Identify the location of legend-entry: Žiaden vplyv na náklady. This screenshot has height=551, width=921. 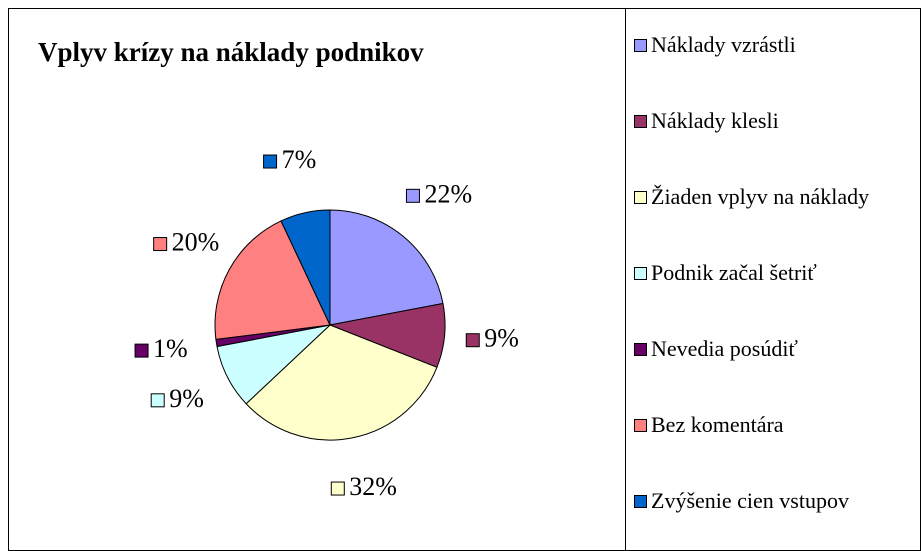
(775, 197).